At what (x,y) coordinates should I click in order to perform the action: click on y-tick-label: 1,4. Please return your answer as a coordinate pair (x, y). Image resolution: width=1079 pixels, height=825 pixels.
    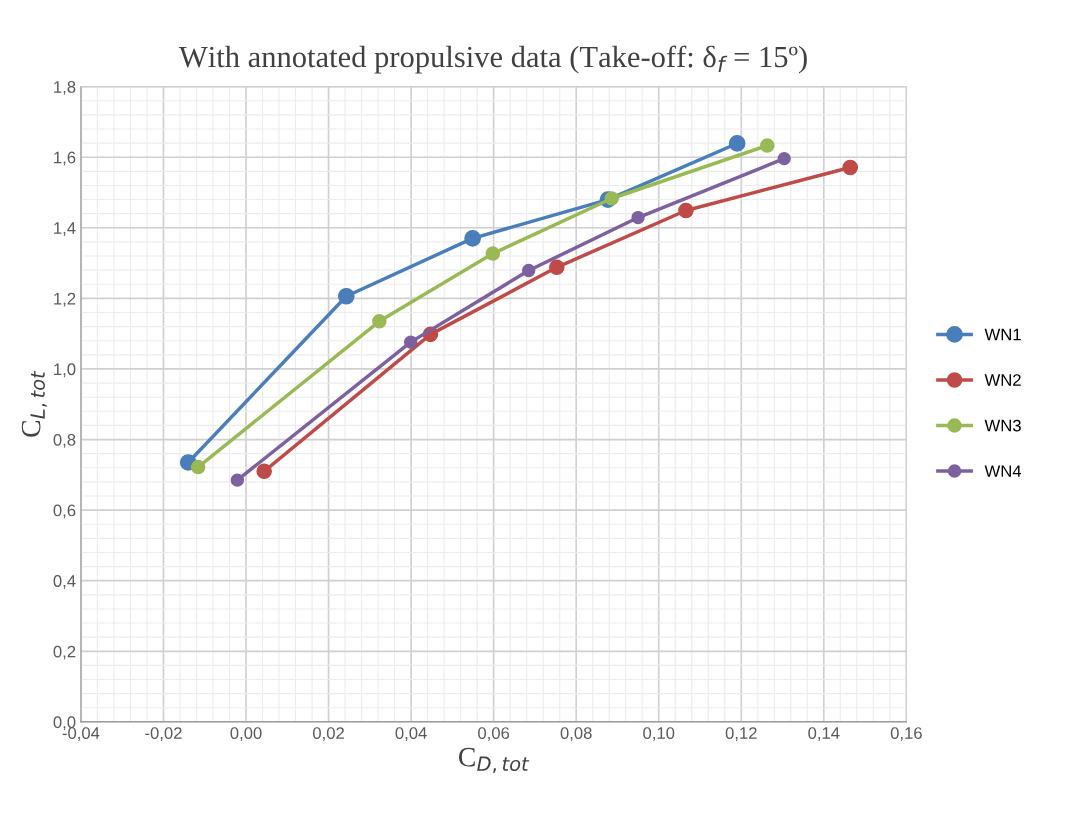
    Looking at the image, I should click on (65, 229).